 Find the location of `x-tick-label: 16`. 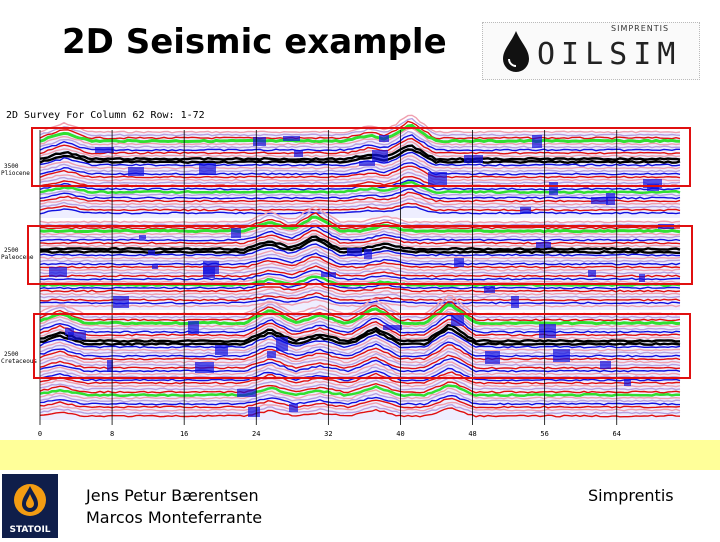

x-tick-label: 16 is located at coordinates (184, 434).